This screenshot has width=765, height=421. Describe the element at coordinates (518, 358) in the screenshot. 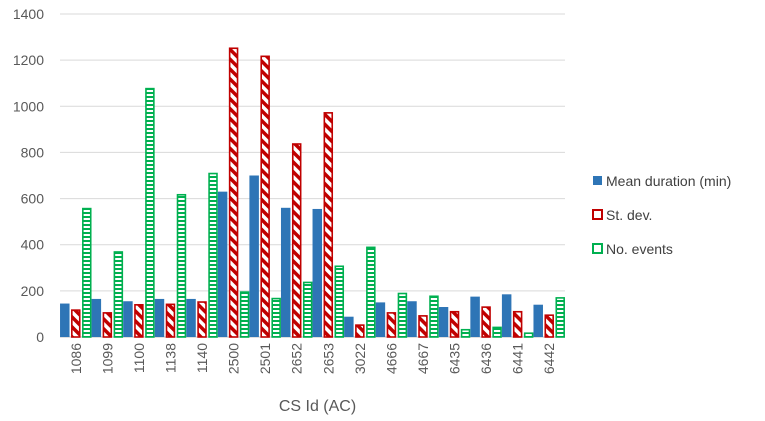

I see `x-tick-label: 6441` at that location.